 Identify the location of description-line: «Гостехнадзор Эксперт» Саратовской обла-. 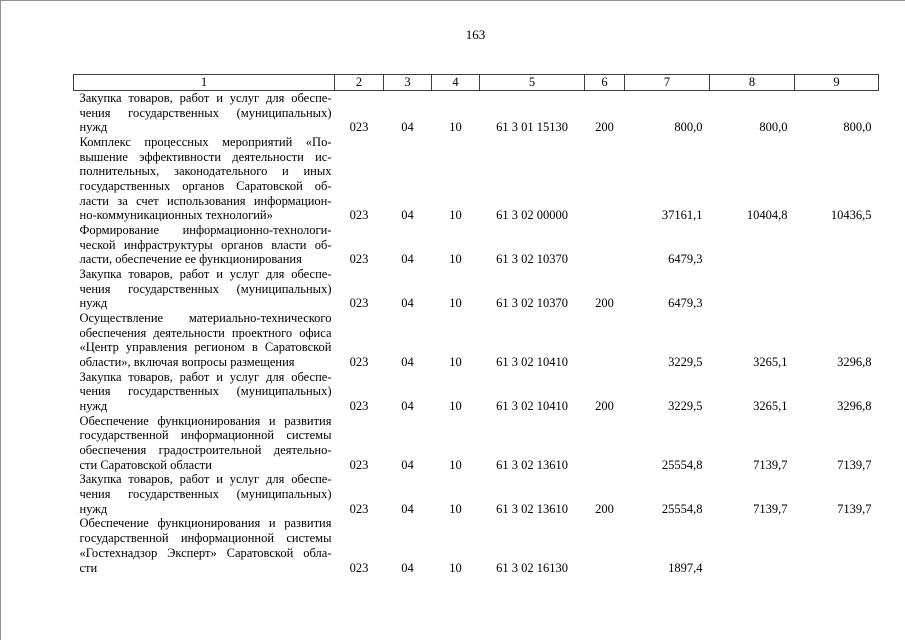
(205, 552).